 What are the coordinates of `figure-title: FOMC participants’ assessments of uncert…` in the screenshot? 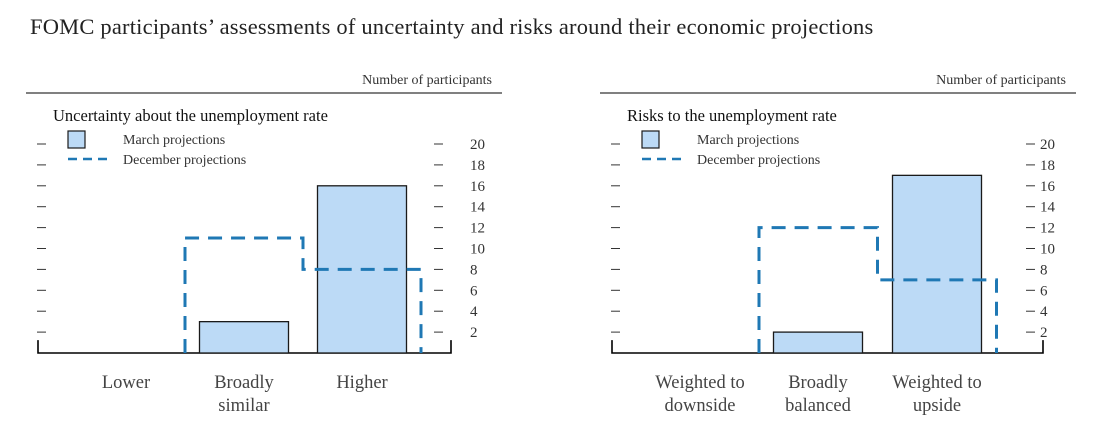 It's located at (452, 26).